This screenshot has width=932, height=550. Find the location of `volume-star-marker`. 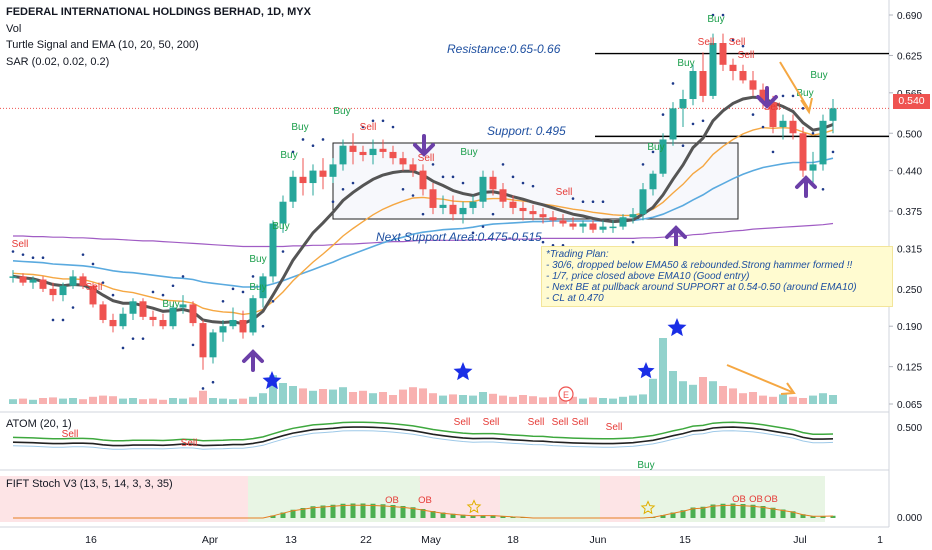

volume-star-marker is located at coordinates (272, 380).